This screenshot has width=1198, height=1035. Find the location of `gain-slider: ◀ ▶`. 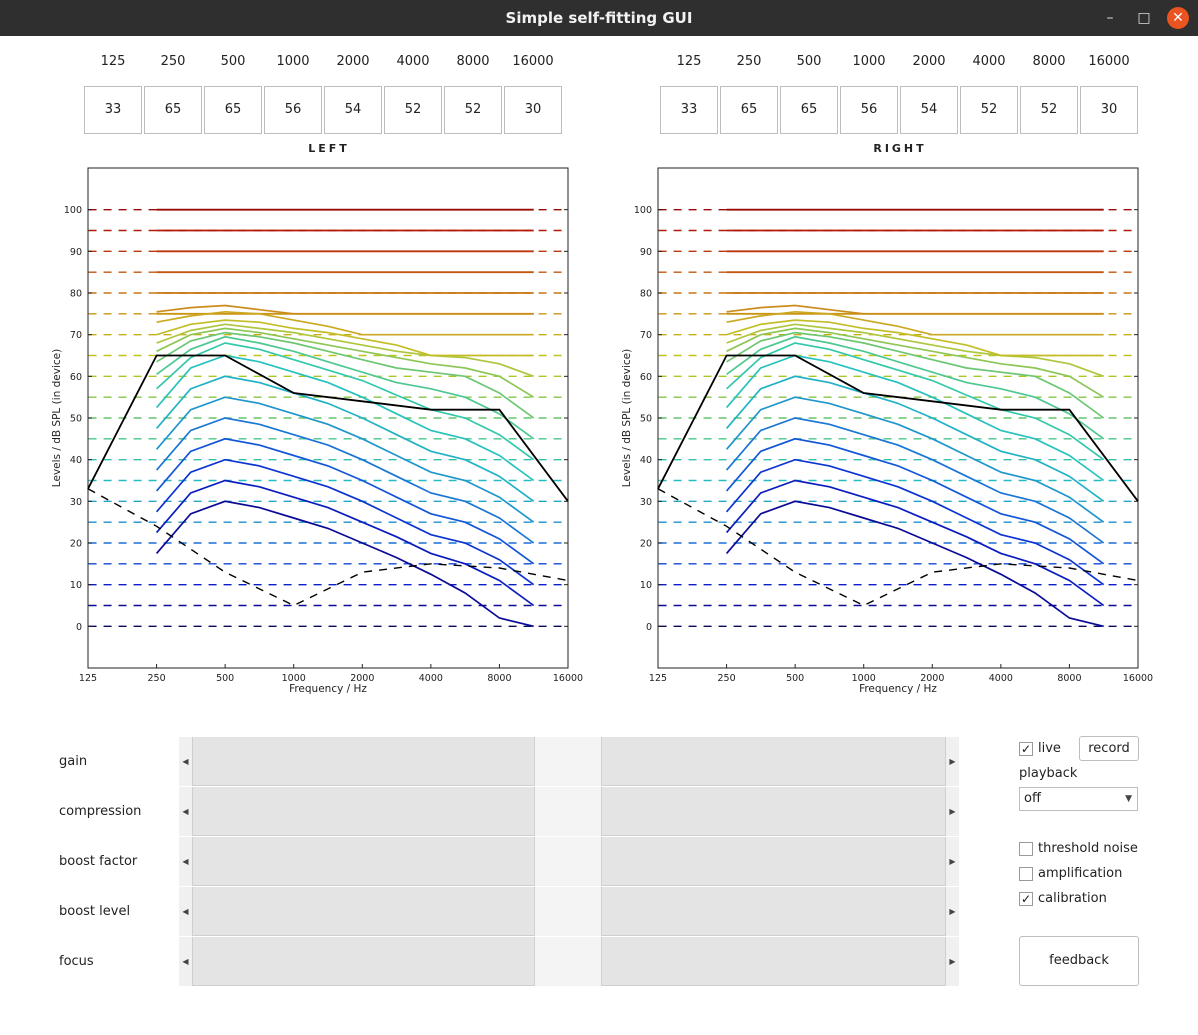

gain-slider: ◀ ▶ is located at coordinates (569, 761).